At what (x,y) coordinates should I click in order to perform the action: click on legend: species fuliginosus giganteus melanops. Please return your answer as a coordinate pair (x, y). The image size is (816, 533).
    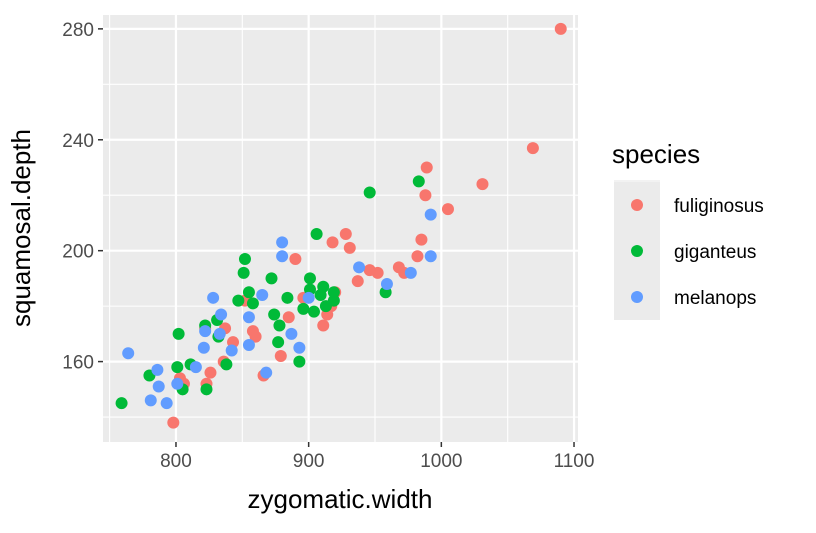
    Looking at the image, I should click on (688, 229).